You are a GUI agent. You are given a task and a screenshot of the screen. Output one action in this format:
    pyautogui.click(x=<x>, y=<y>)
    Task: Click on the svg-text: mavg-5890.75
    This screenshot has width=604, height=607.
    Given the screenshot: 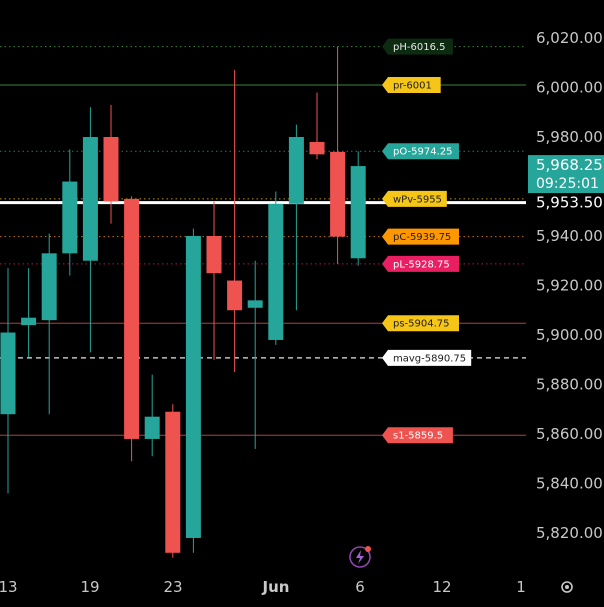 What is the action you would take?
    pyautogui.click(x=429, y=358)
    